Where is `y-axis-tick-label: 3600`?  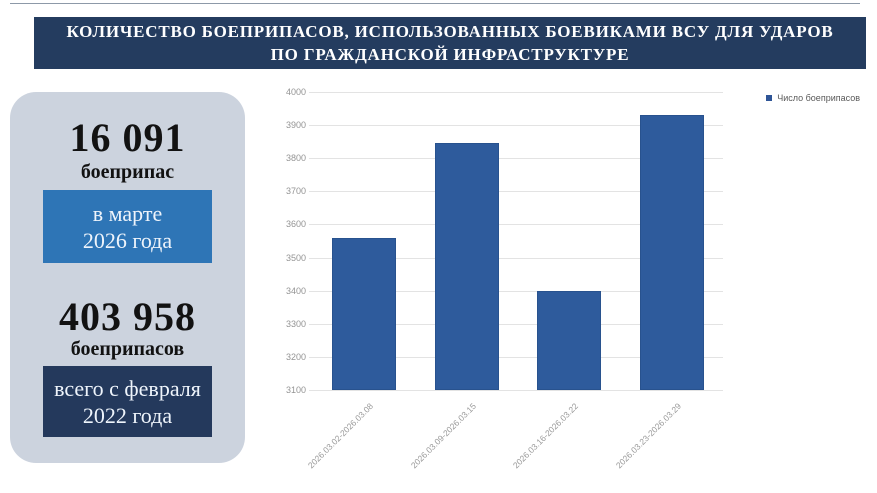 y-axis-tick-label: 3600 is located at coordinates (295, 224).